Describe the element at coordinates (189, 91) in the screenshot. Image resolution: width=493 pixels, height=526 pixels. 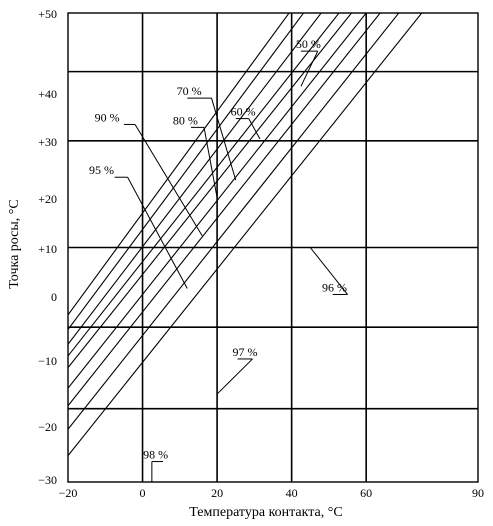
I see `series-label: 70 %` at that location.